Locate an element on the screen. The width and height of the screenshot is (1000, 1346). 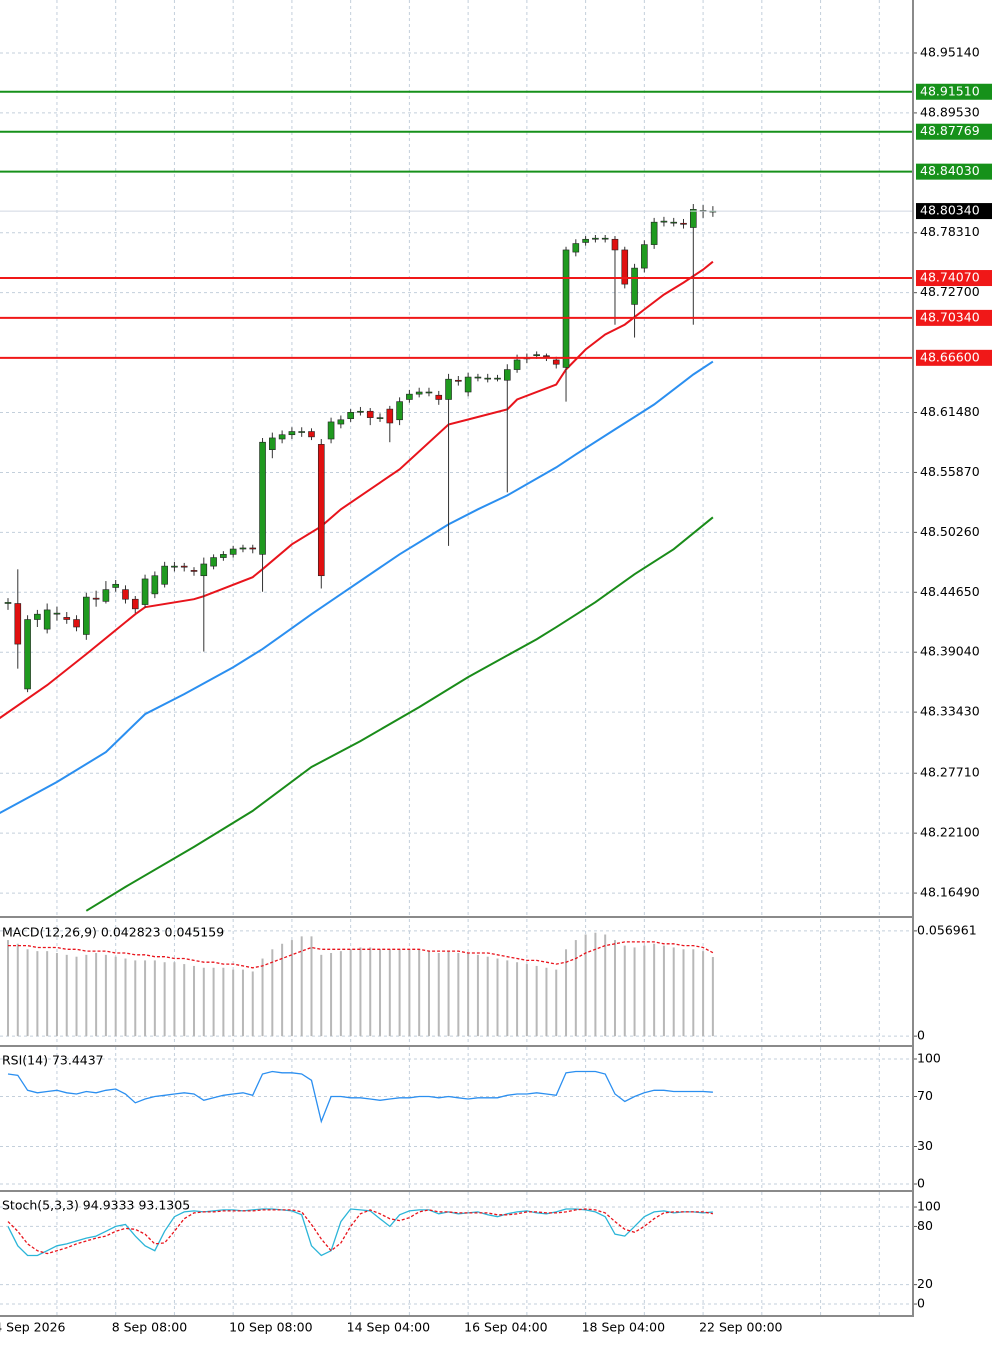
y-tick-label: 48.55870 is located at coordinates (950, 471).